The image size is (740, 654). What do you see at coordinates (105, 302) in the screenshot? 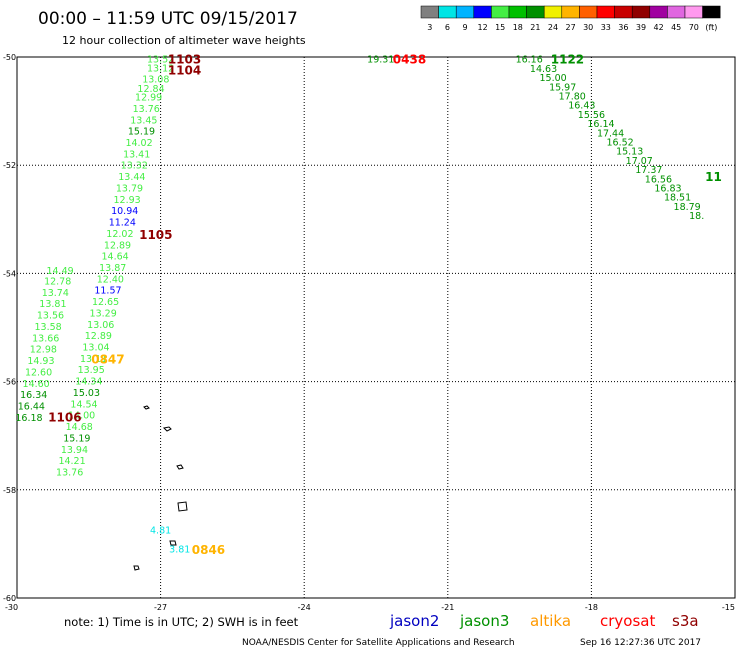
I see `wave-height-value: 12.65` at bounding box center [105, 302].